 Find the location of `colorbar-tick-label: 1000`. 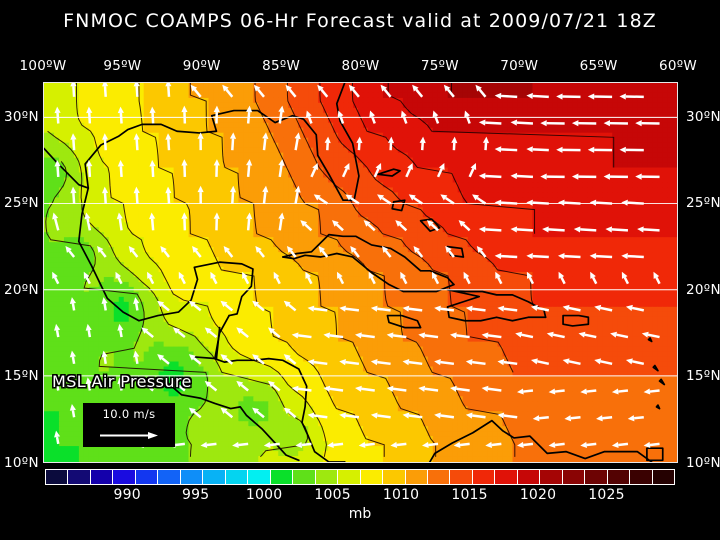

colorbar-tick-label: 1000 is located at coordinates (264, 495).